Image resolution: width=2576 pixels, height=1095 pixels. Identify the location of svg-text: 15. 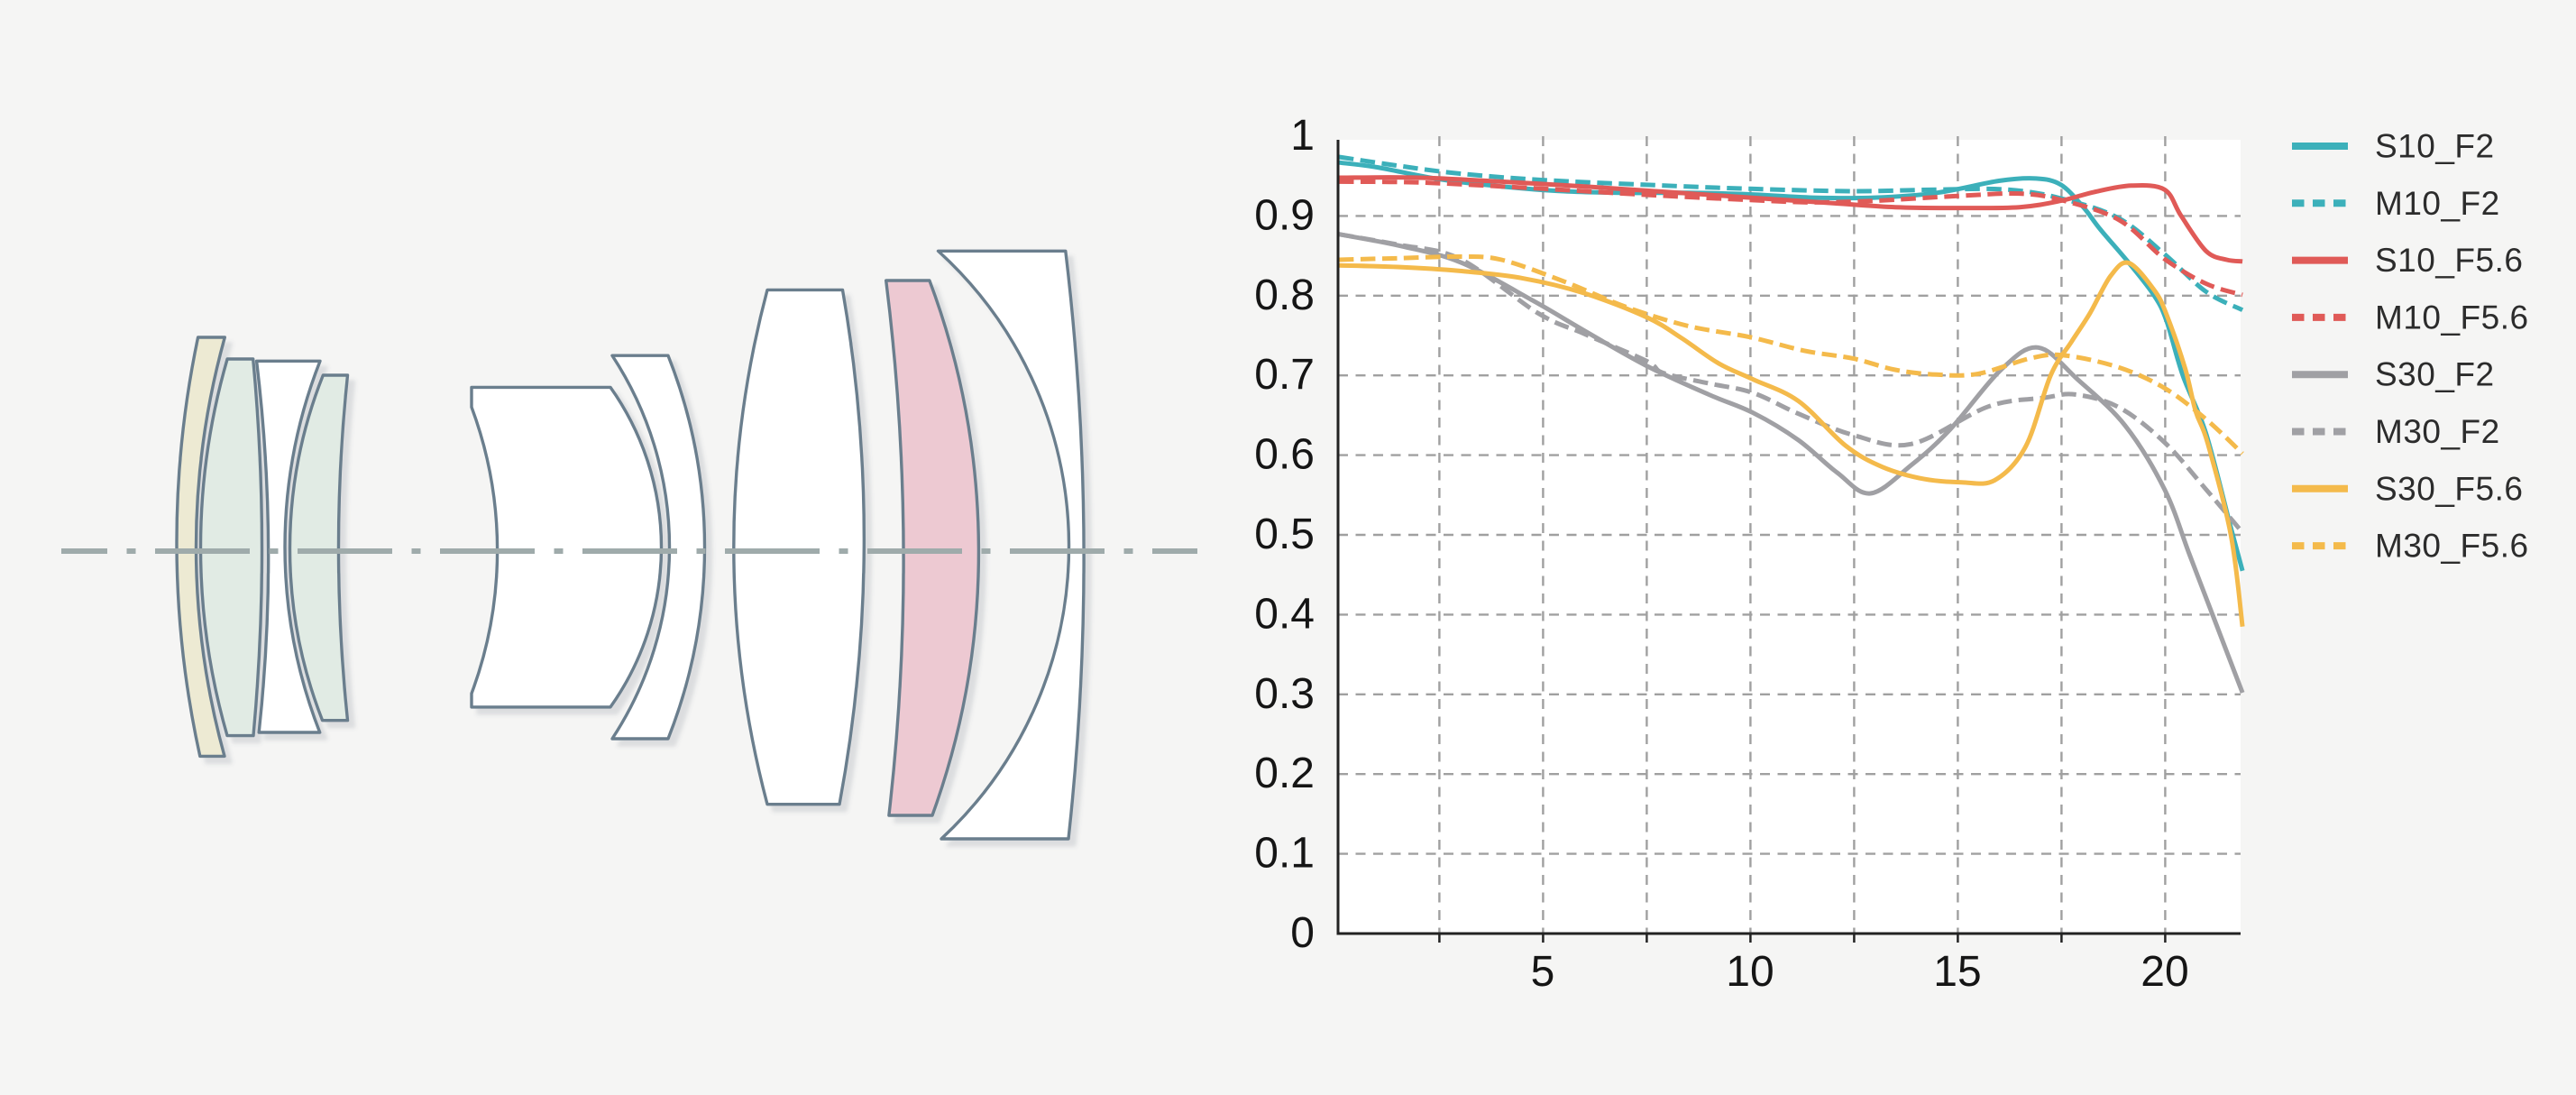
(1957, 972).